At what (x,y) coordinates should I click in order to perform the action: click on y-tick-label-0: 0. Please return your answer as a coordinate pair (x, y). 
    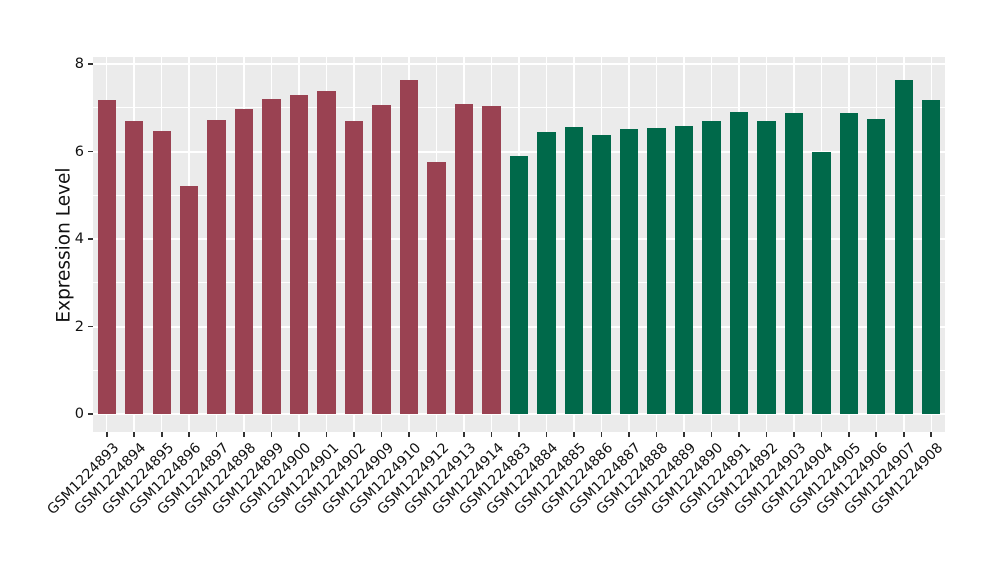
    Looking at the image, I should click on (79, 414).